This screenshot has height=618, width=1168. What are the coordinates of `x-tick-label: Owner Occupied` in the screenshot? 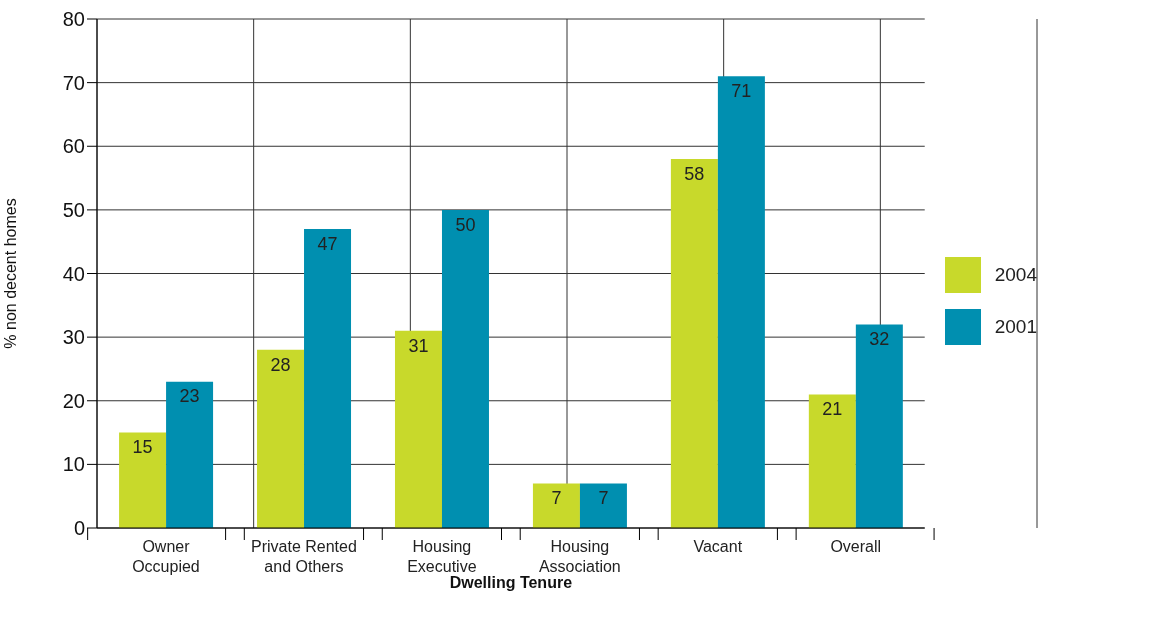 It's located at (166, 556).